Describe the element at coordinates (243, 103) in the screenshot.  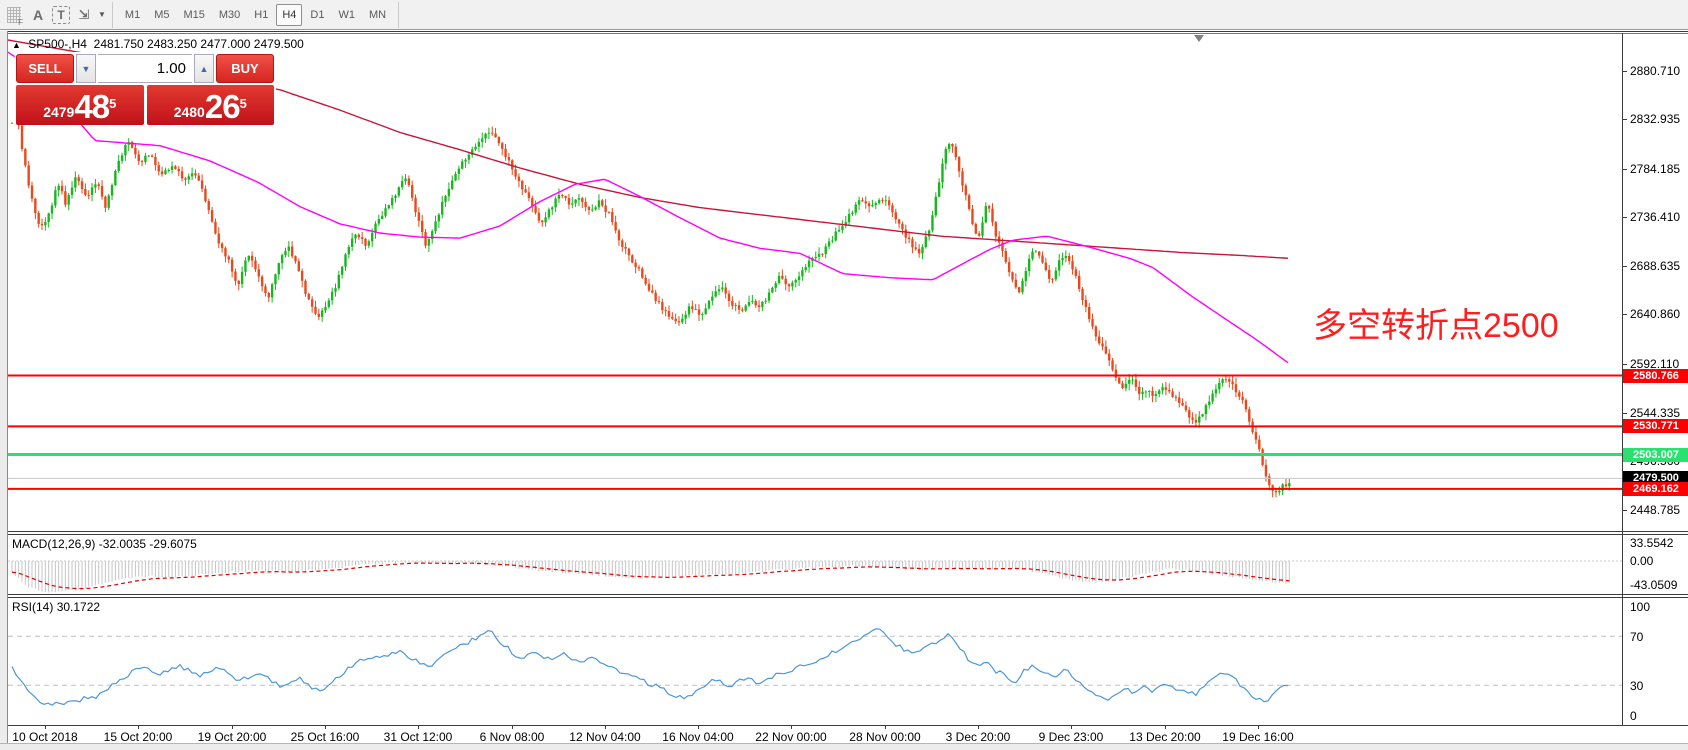
I see `ask-pip-digit: 5` at that location.